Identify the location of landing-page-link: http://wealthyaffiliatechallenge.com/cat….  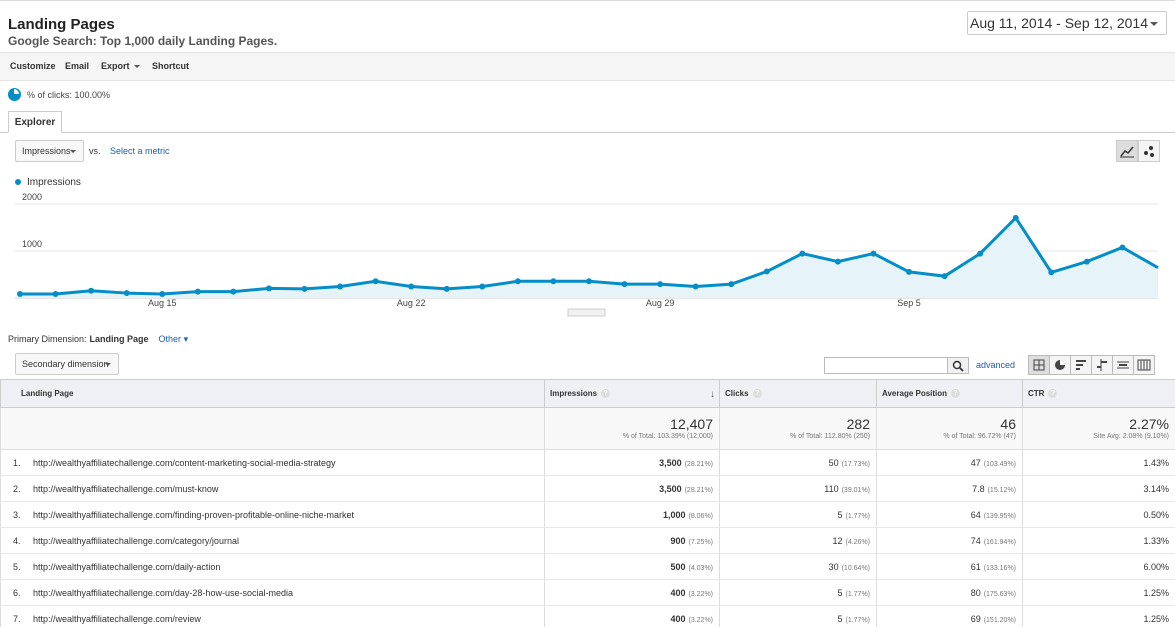
(136, 540).